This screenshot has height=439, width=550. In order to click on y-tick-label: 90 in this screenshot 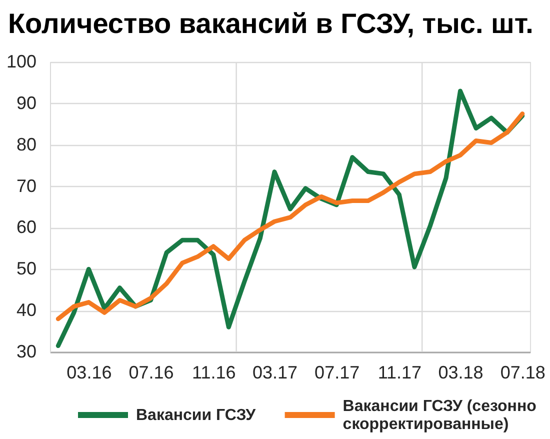, I will do `click(26, 102)`.